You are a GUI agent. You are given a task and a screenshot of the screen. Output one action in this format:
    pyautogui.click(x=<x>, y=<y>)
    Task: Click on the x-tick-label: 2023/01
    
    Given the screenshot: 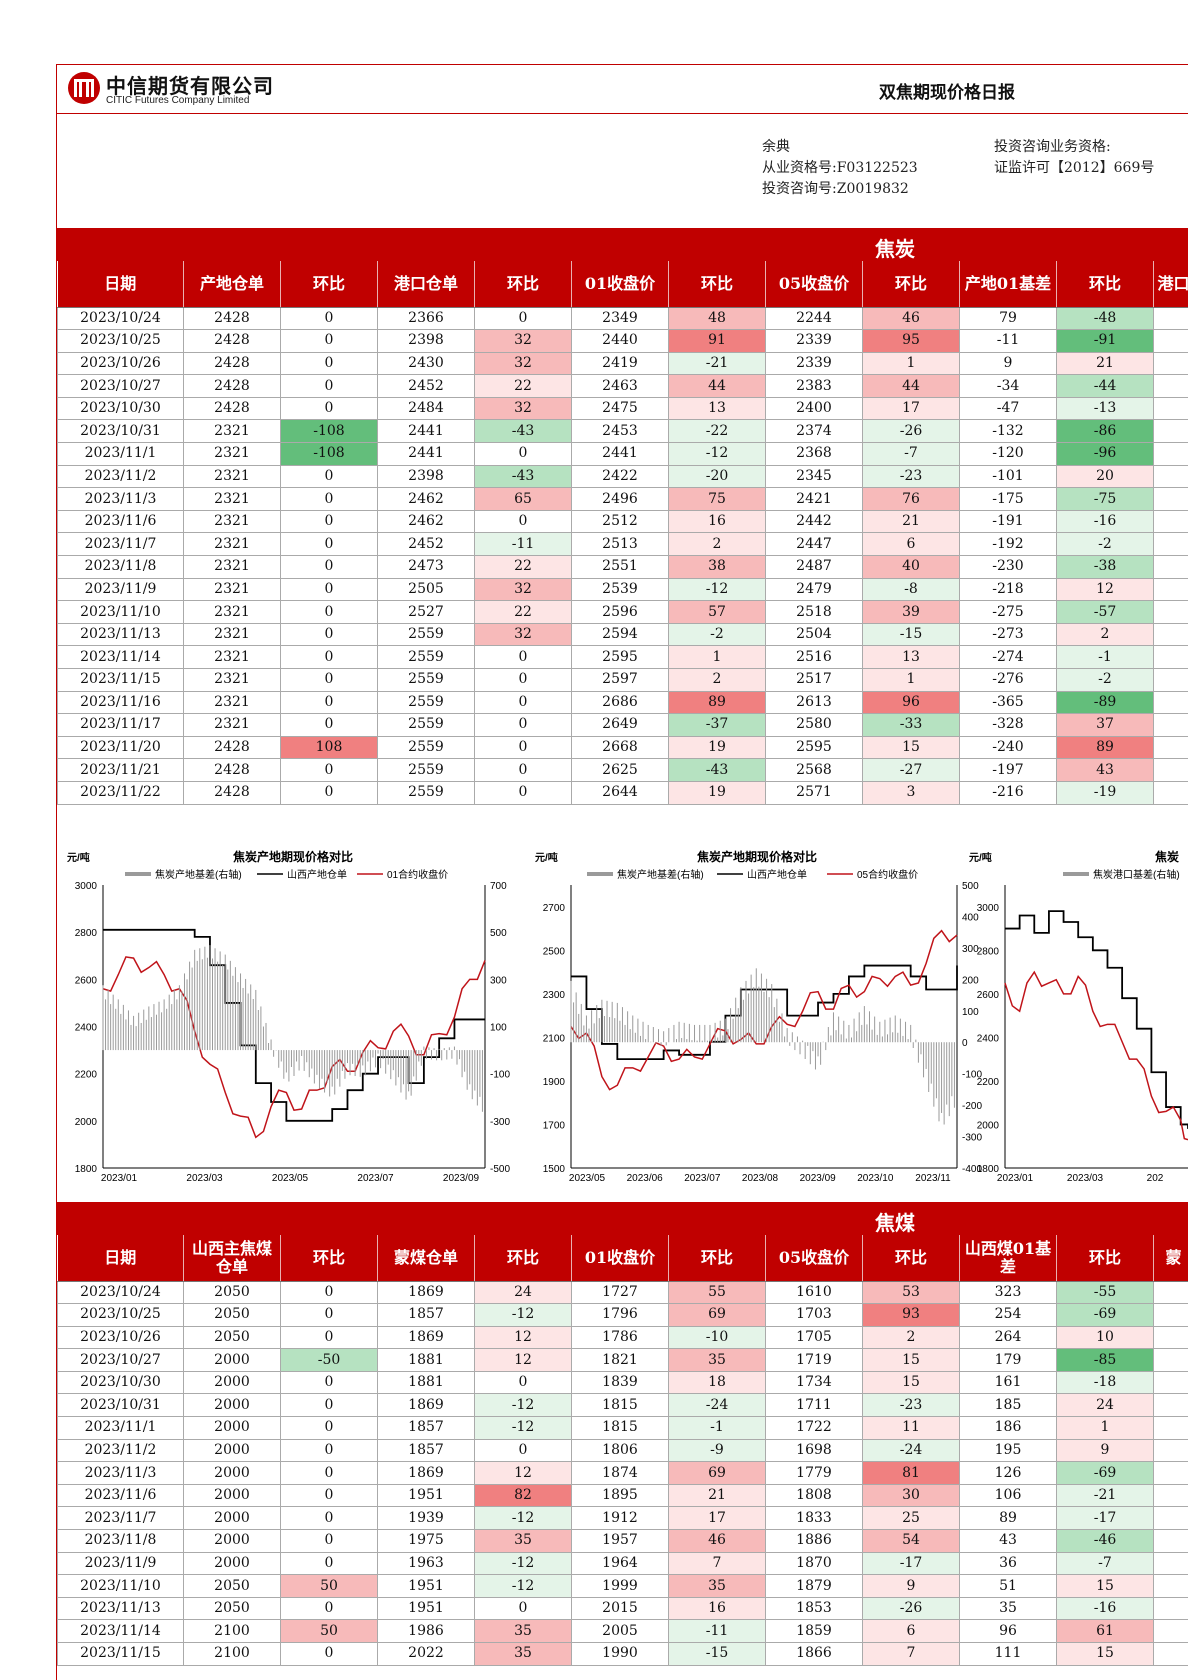 What is the action you would take?
    pyautogui.click(x=119, y=1178)
    